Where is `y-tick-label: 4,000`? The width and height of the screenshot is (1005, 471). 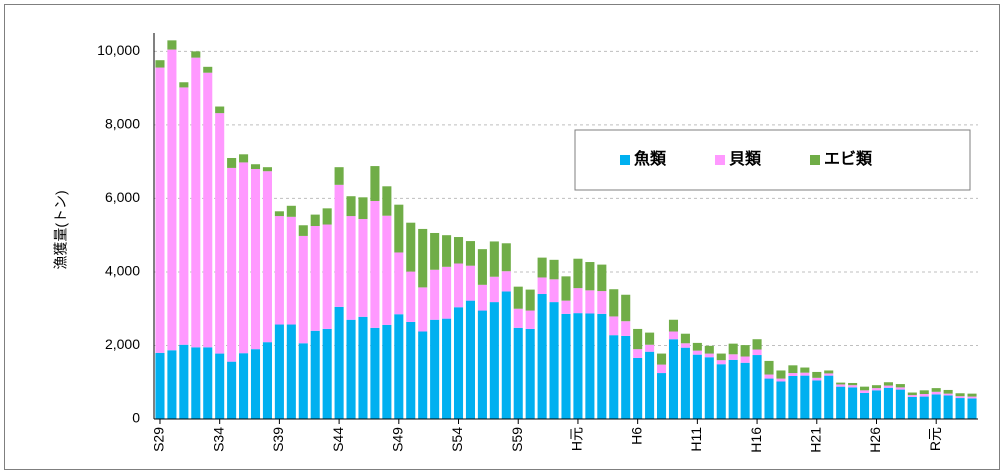
y-tick-label: 4,000 is located at coordinates (122, 271).